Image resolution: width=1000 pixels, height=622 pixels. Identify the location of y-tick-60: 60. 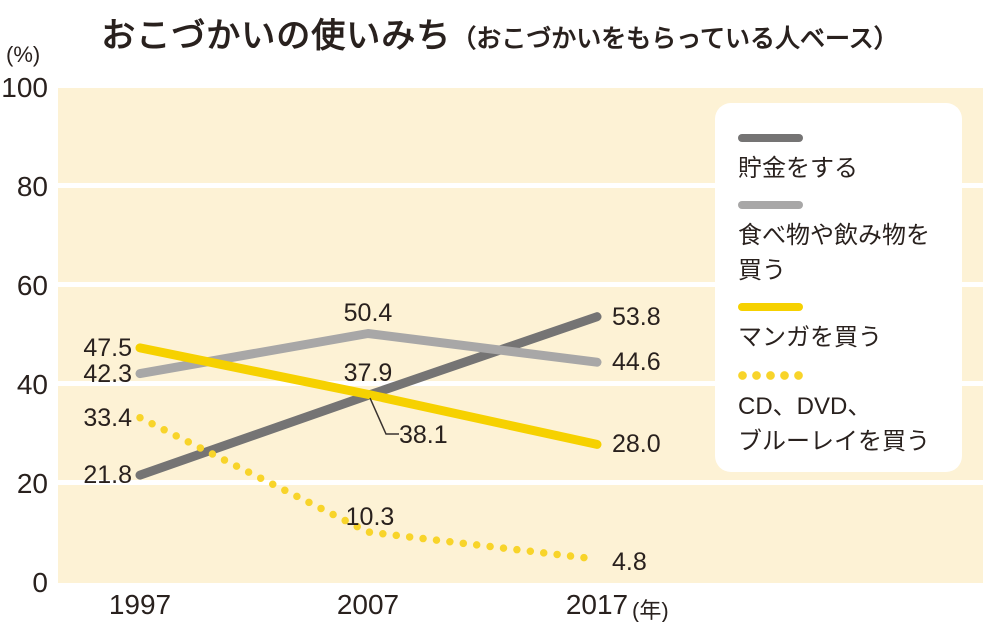
(32, 285).